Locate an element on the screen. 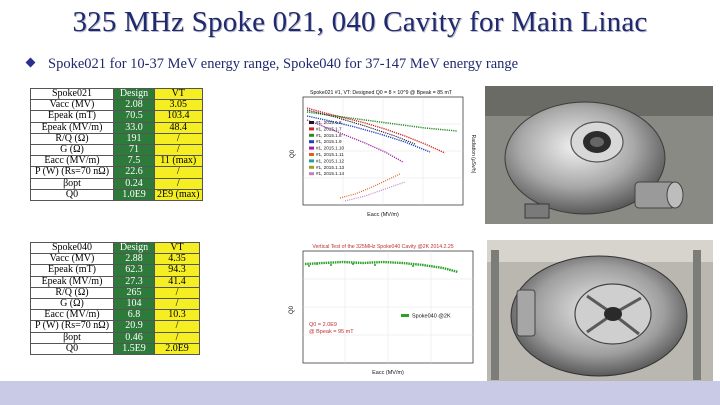 The height and width of the screenshot is (405, 720). design-value: 0.24 is located at coordinates (134, 183).